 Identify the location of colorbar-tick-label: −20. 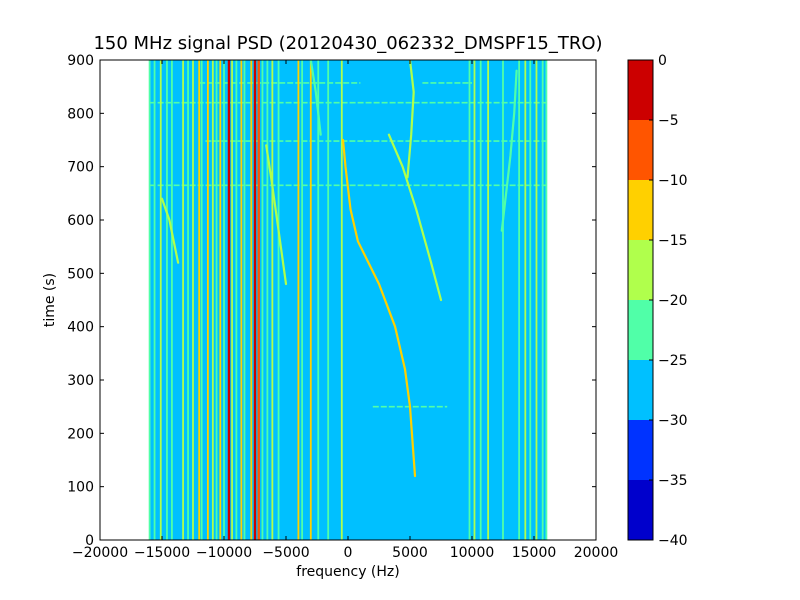
(673, 301).